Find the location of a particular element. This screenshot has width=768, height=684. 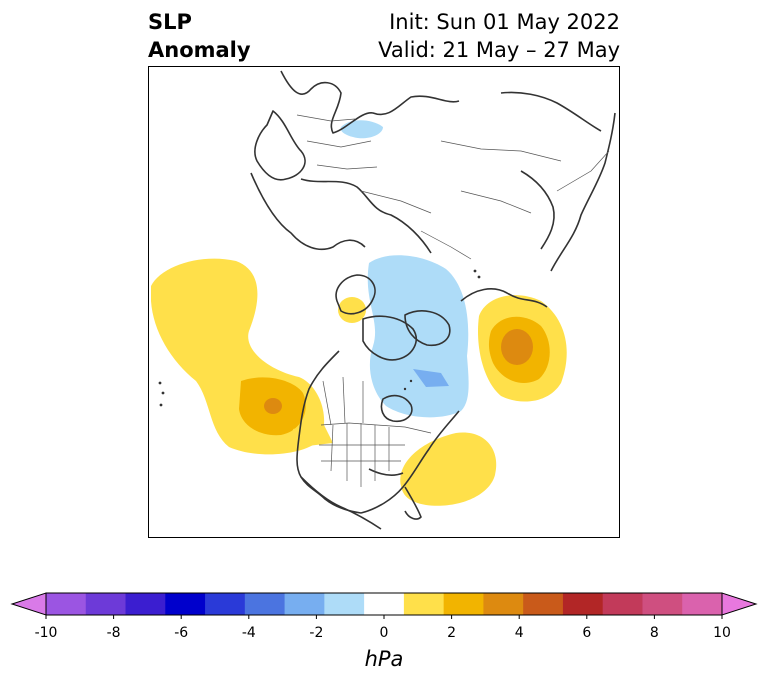

siberian-high is located at coordinates (522, 348).